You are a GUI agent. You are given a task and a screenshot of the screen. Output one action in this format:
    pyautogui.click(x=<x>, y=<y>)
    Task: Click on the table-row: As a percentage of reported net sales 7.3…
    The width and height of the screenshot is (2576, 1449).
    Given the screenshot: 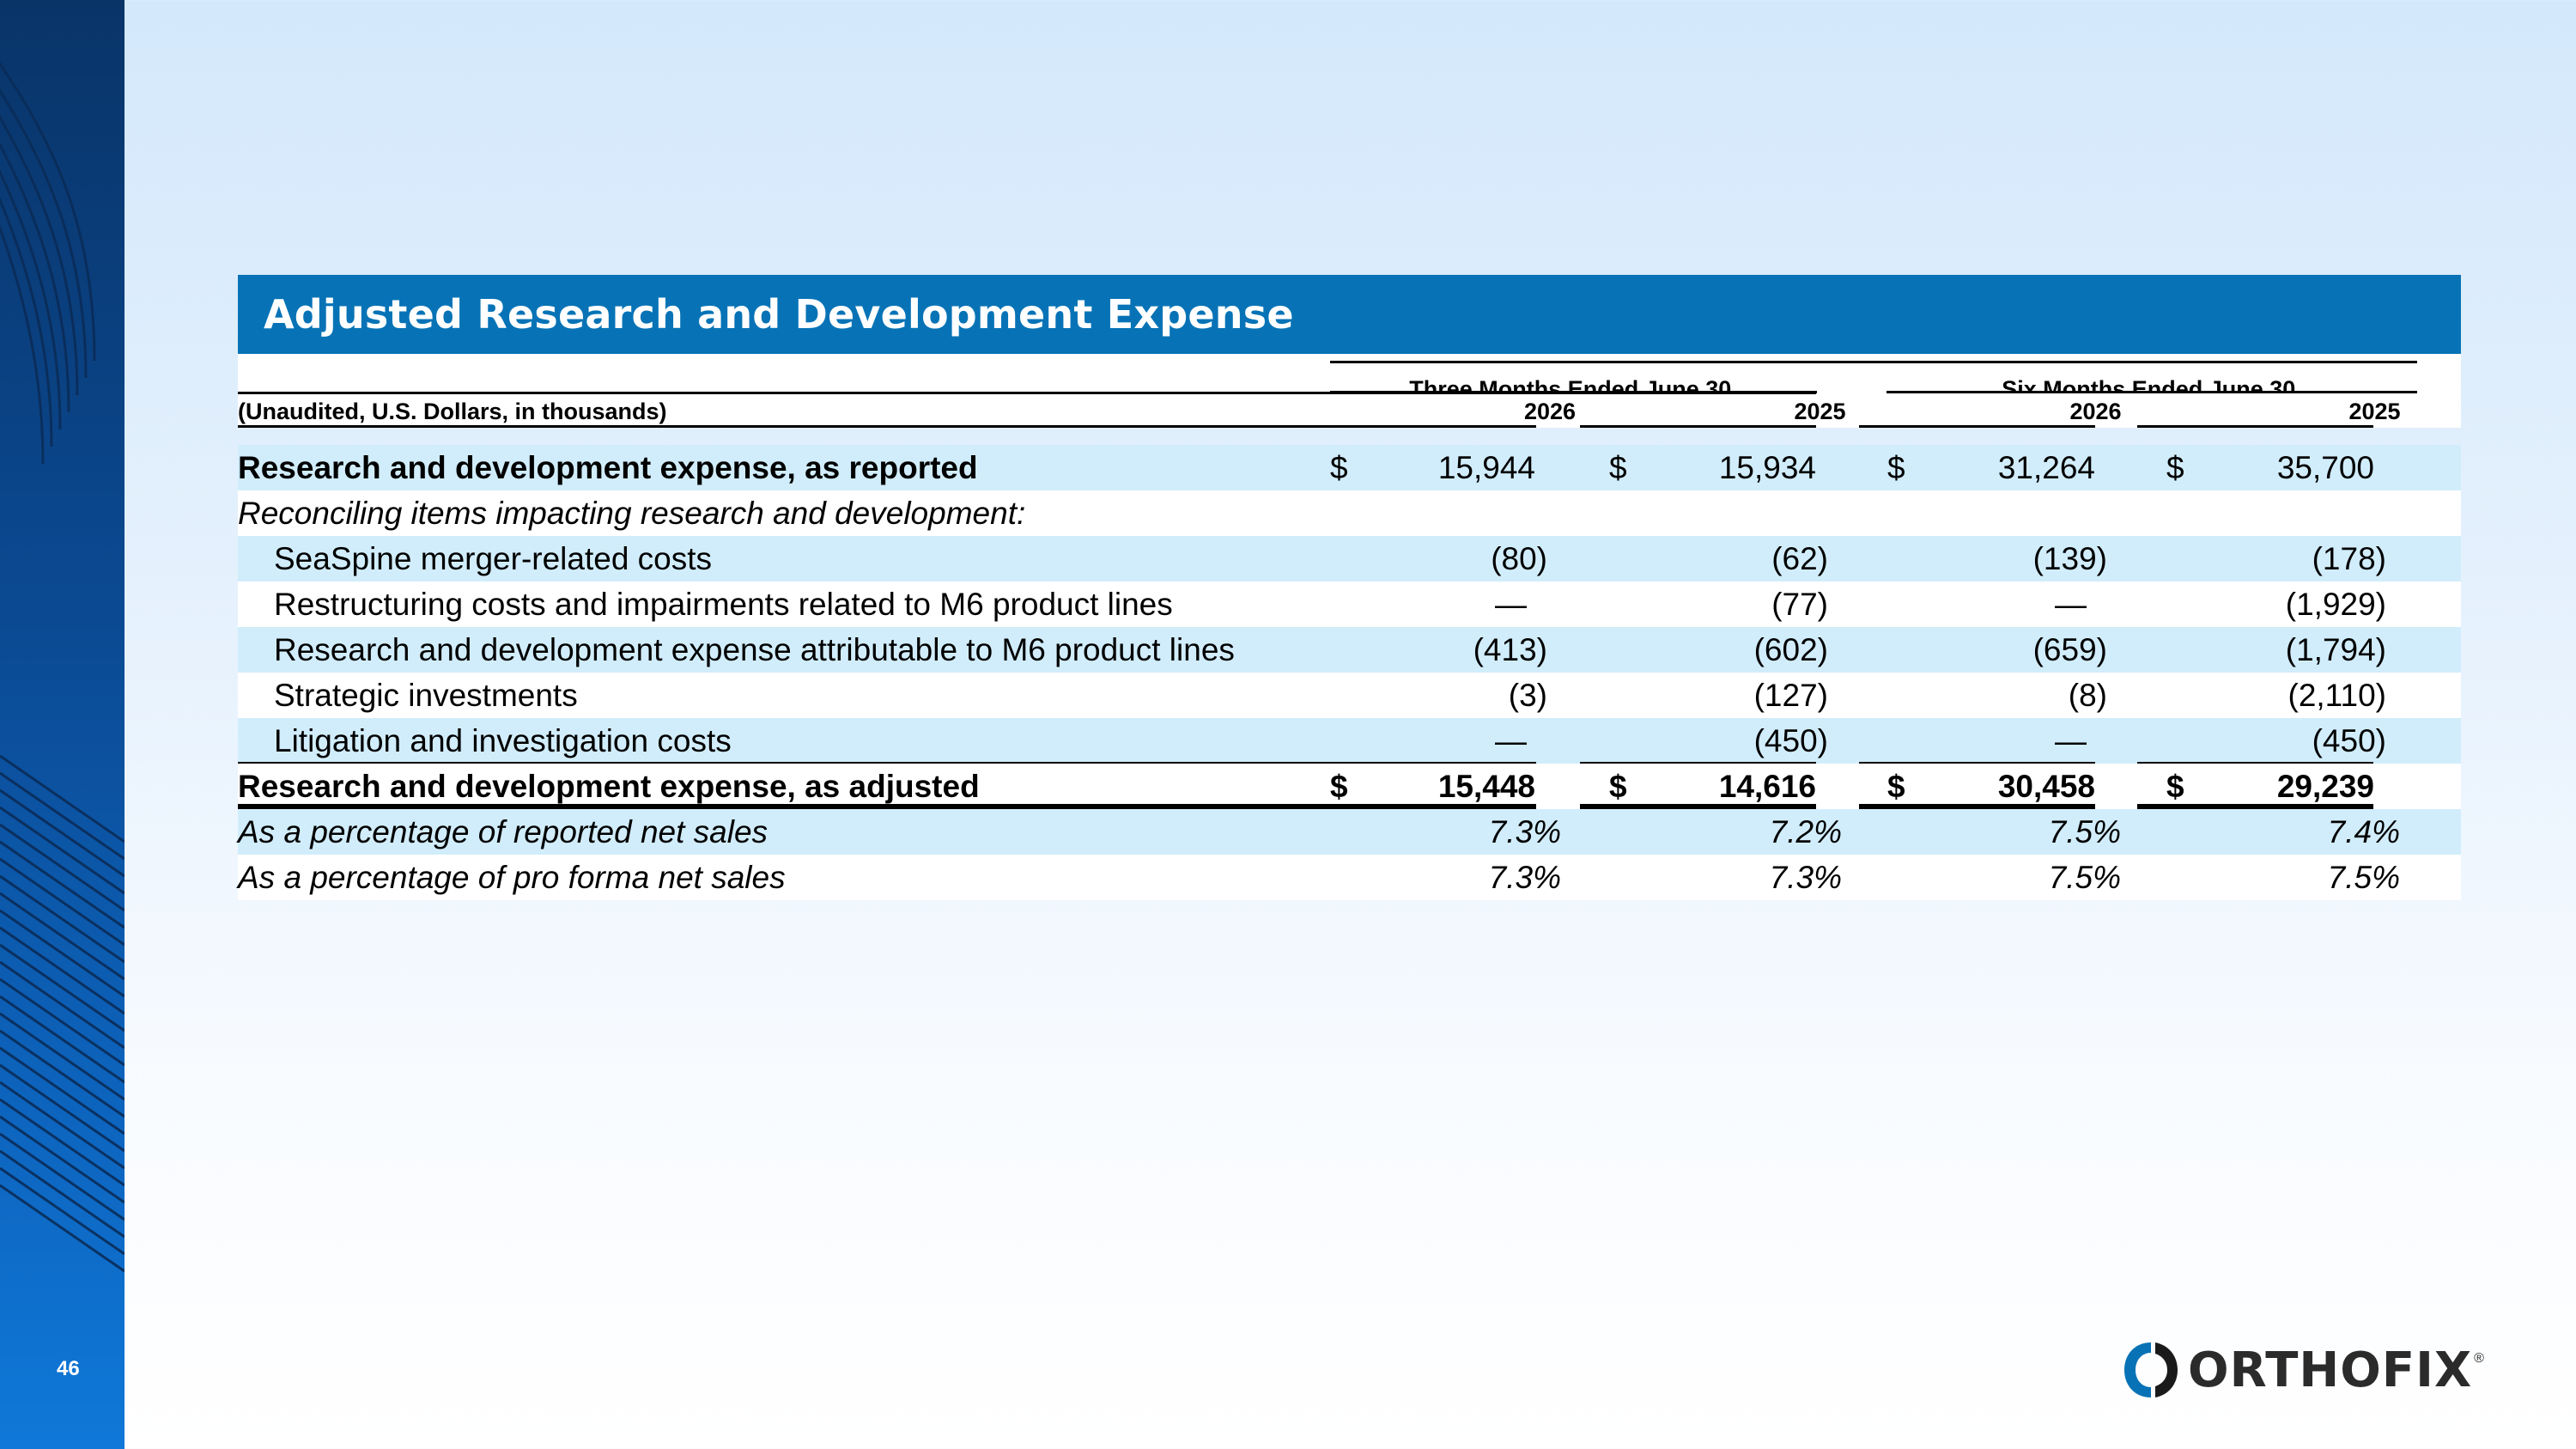 What is the action you would take?
    pyautogui.click(x=1349, y=832)
    